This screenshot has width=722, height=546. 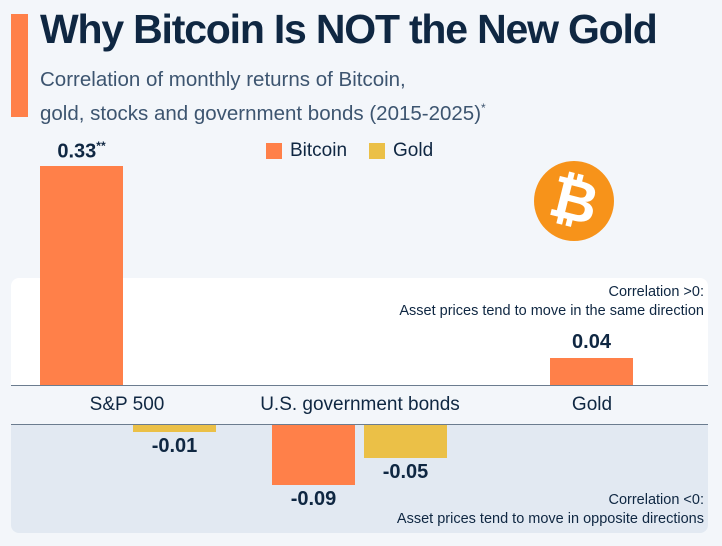 I want to click on category-label-sp500: S&P 500, so click(x=127, y=404).